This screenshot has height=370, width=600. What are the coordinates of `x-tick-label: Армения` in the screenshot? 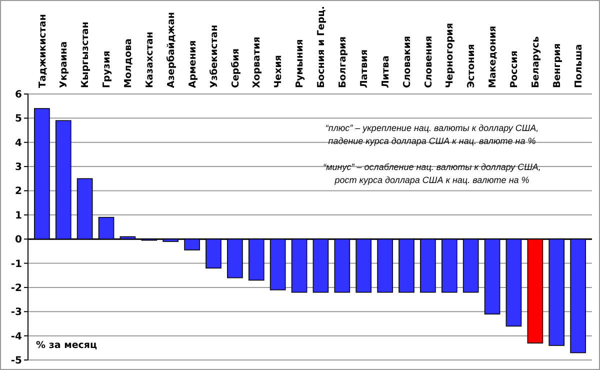 It's located at (192, 64).